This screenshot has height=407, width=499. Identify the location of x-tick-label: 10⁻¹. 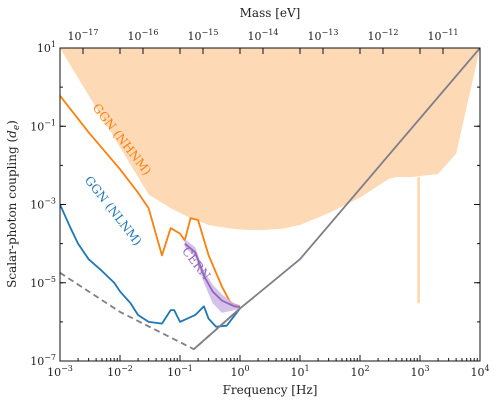
(180, 371).